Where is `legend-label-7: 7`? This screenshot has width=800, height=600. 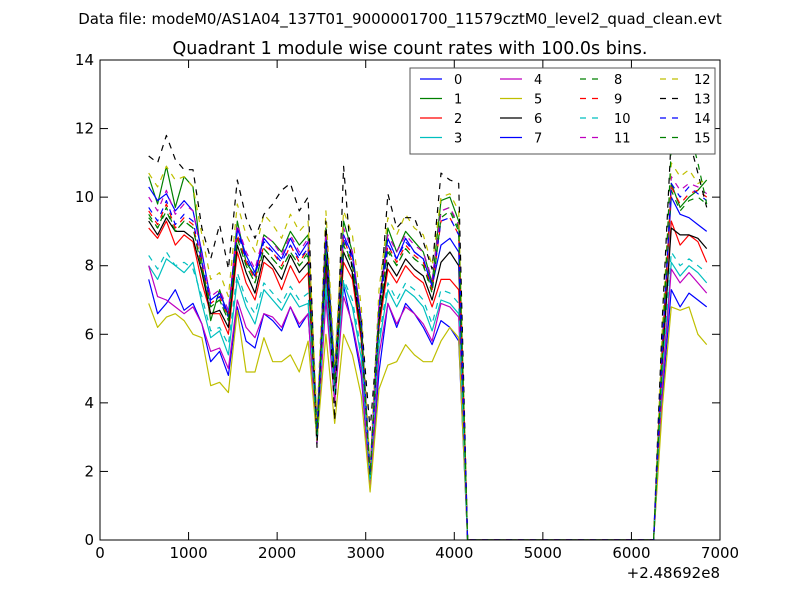 legend-label-7: 7 is located at coordinates (538, 139).